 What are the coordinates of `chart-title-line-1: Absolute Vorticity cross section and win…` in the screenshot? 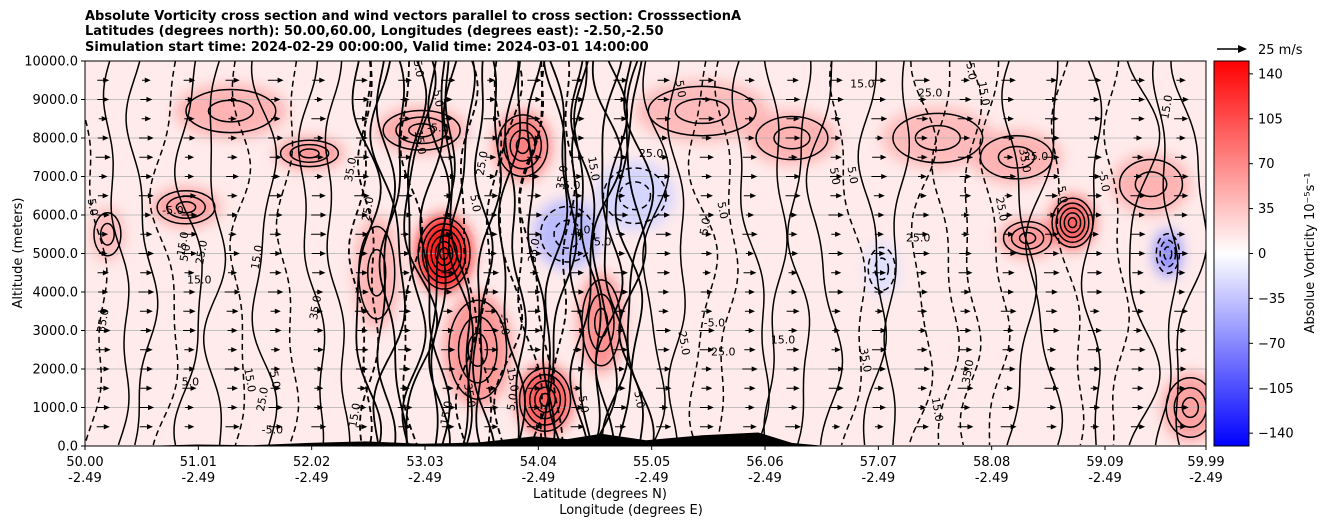 It's located at (413, 16).